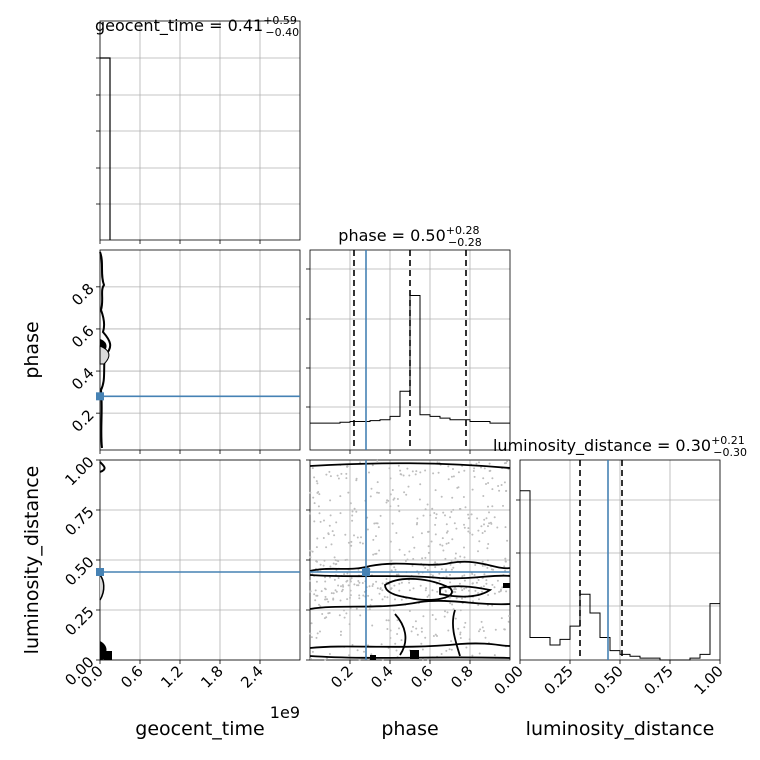  I want to click on panel-title-luminosity_distance: luminosity_distance = 0.30+0.21 −0.30, so click(620, 446).